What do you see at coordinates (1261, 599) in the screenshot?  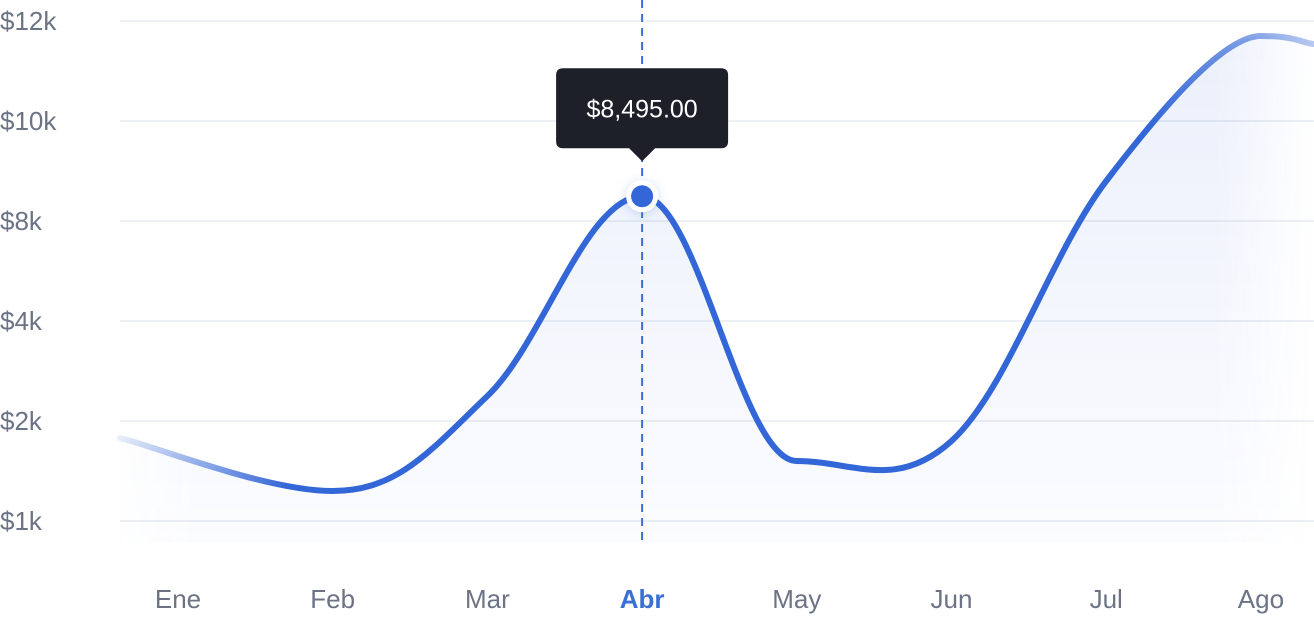 I see `x-tick-label-ago: Ago` at bounding box center [1261, 599].